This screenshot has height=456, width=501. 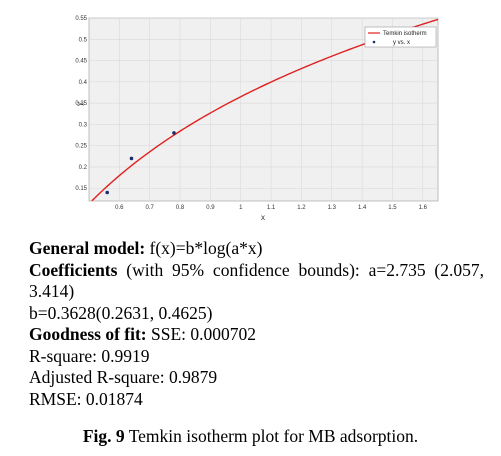 I want to click on goodness-label: Goodness of fit:, so click(x=88, y=334).